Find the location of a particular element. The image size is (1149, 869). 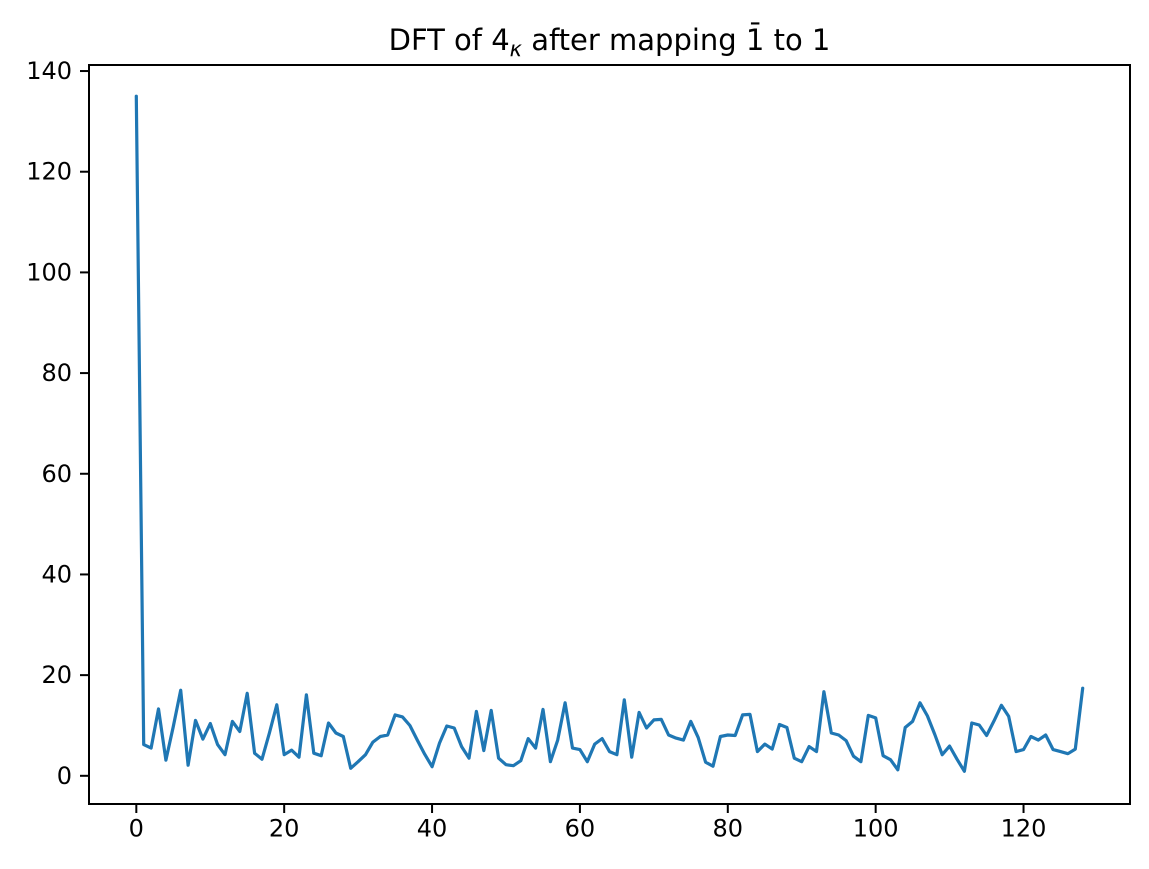

y-axis-tick-label: 120 is located at coordinates (49, 172).